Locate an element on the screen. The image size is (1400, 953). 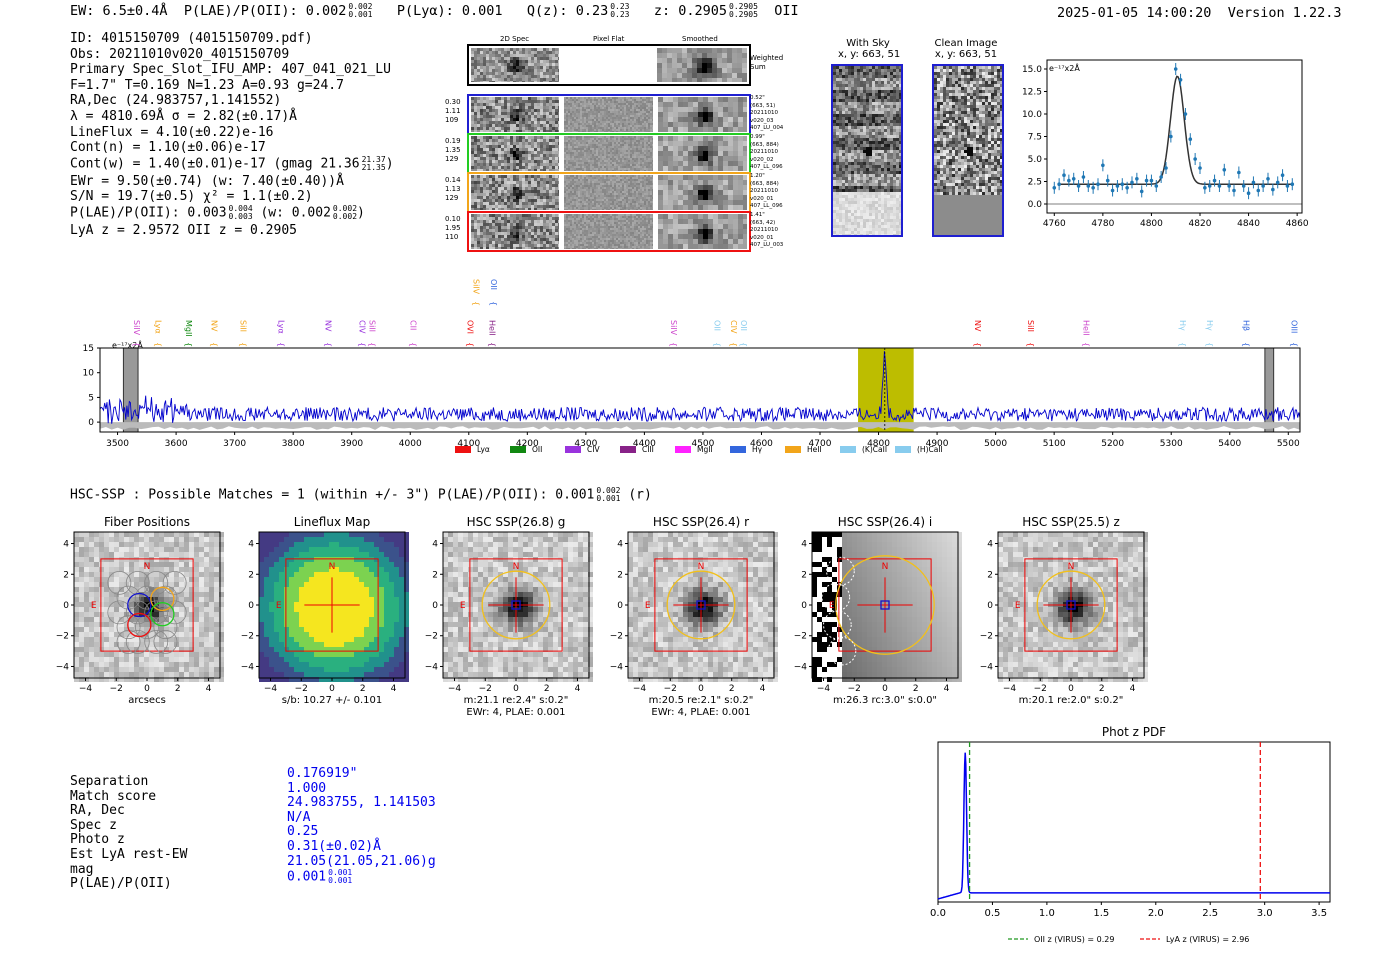
fit-data-point is located at coordinates (1282, 175).